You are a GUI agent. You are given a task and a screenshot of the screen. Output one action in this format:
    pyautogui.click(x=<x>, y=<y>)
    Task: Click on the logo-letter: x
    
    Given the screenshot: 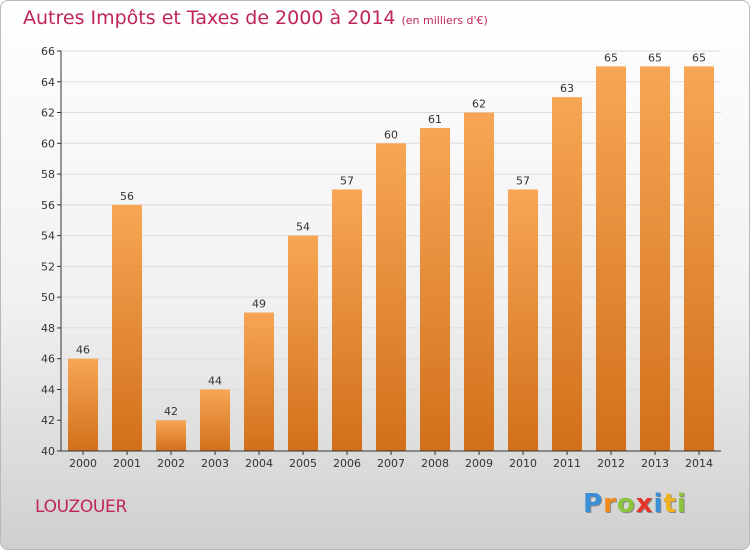 What is the action you would take?
    pyautogui.click(x=644, y=504)
    